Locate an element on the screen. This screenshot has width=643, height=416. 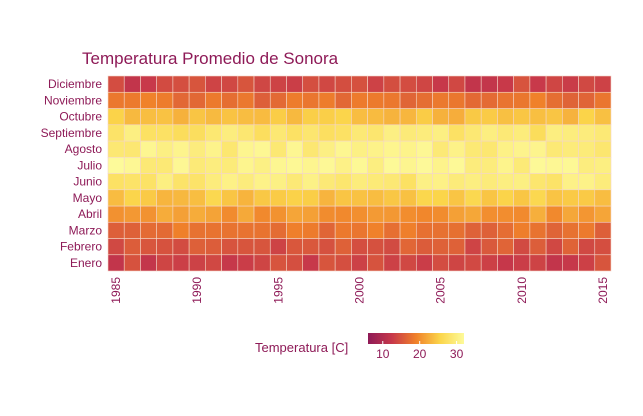
y-tick-label: Septiembre is located at coordinates (72, 133).